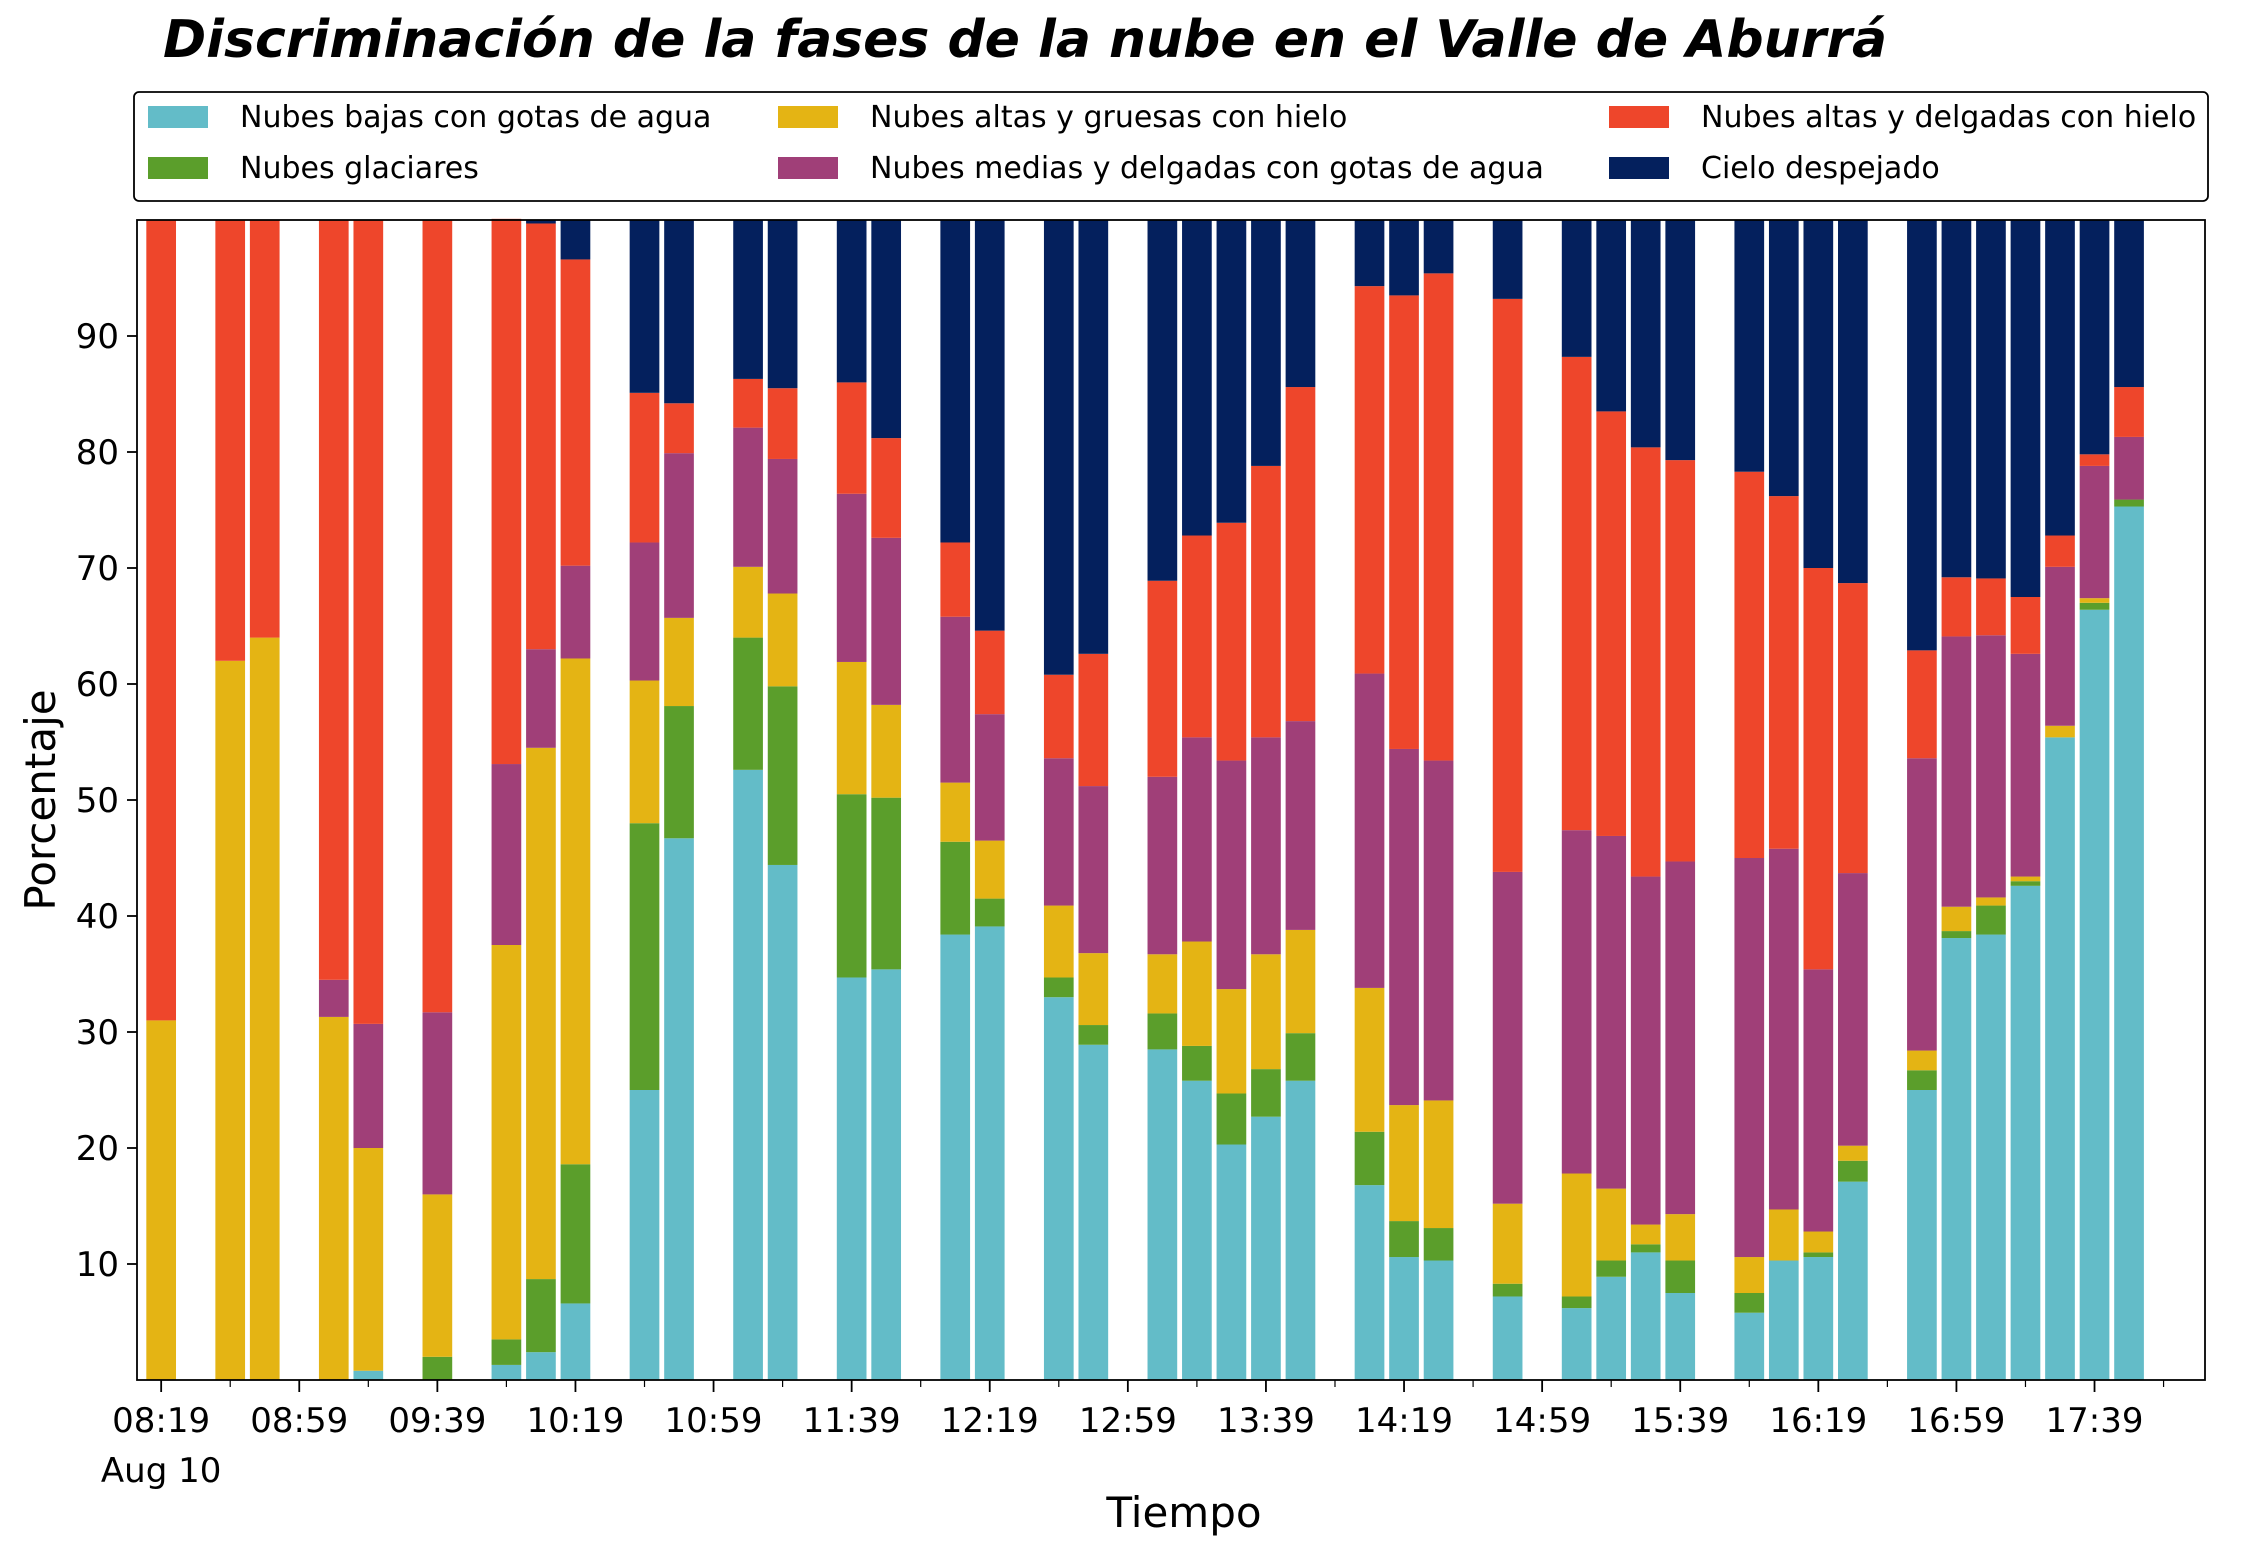 The height and width of the screenshot is (1559, 2244). What do you see at coordinates (97, 801) in the screenshot?
I see `y-tick-label: 50` at bounding box center [97, 801].